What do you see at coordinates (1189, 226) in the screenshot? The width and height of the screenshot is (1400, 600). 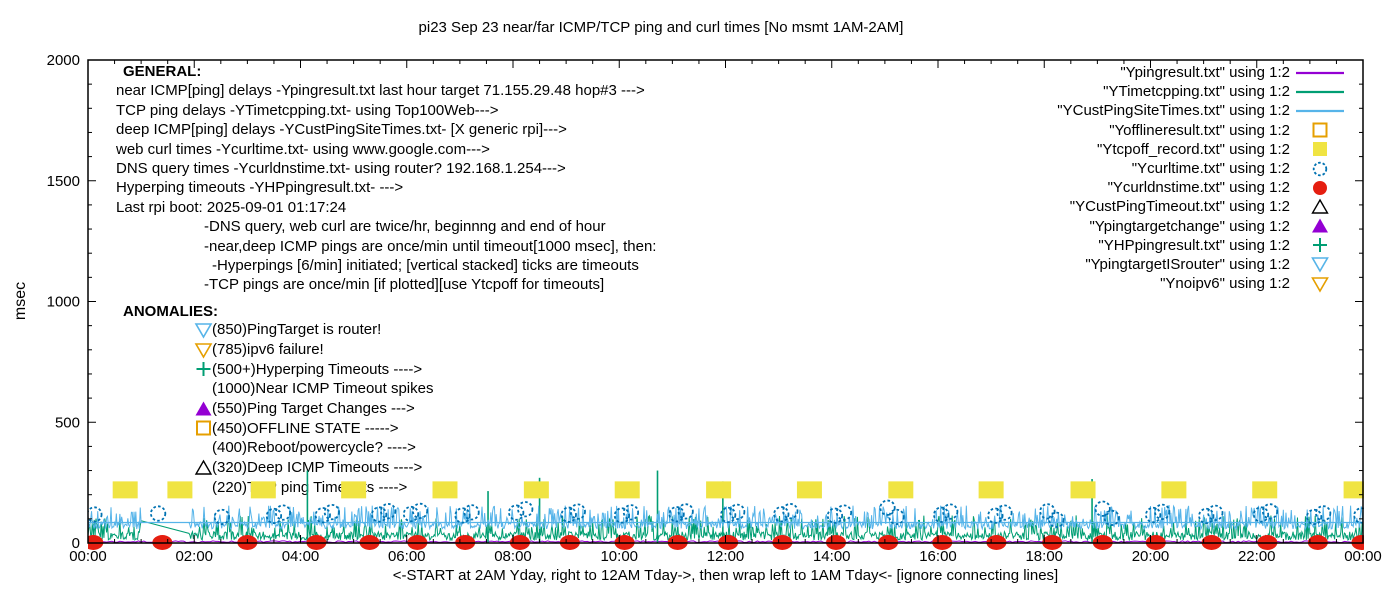 I see `legend-label: "Ypingtargetchange" using 1:2` at bounding box center [1189, 226].